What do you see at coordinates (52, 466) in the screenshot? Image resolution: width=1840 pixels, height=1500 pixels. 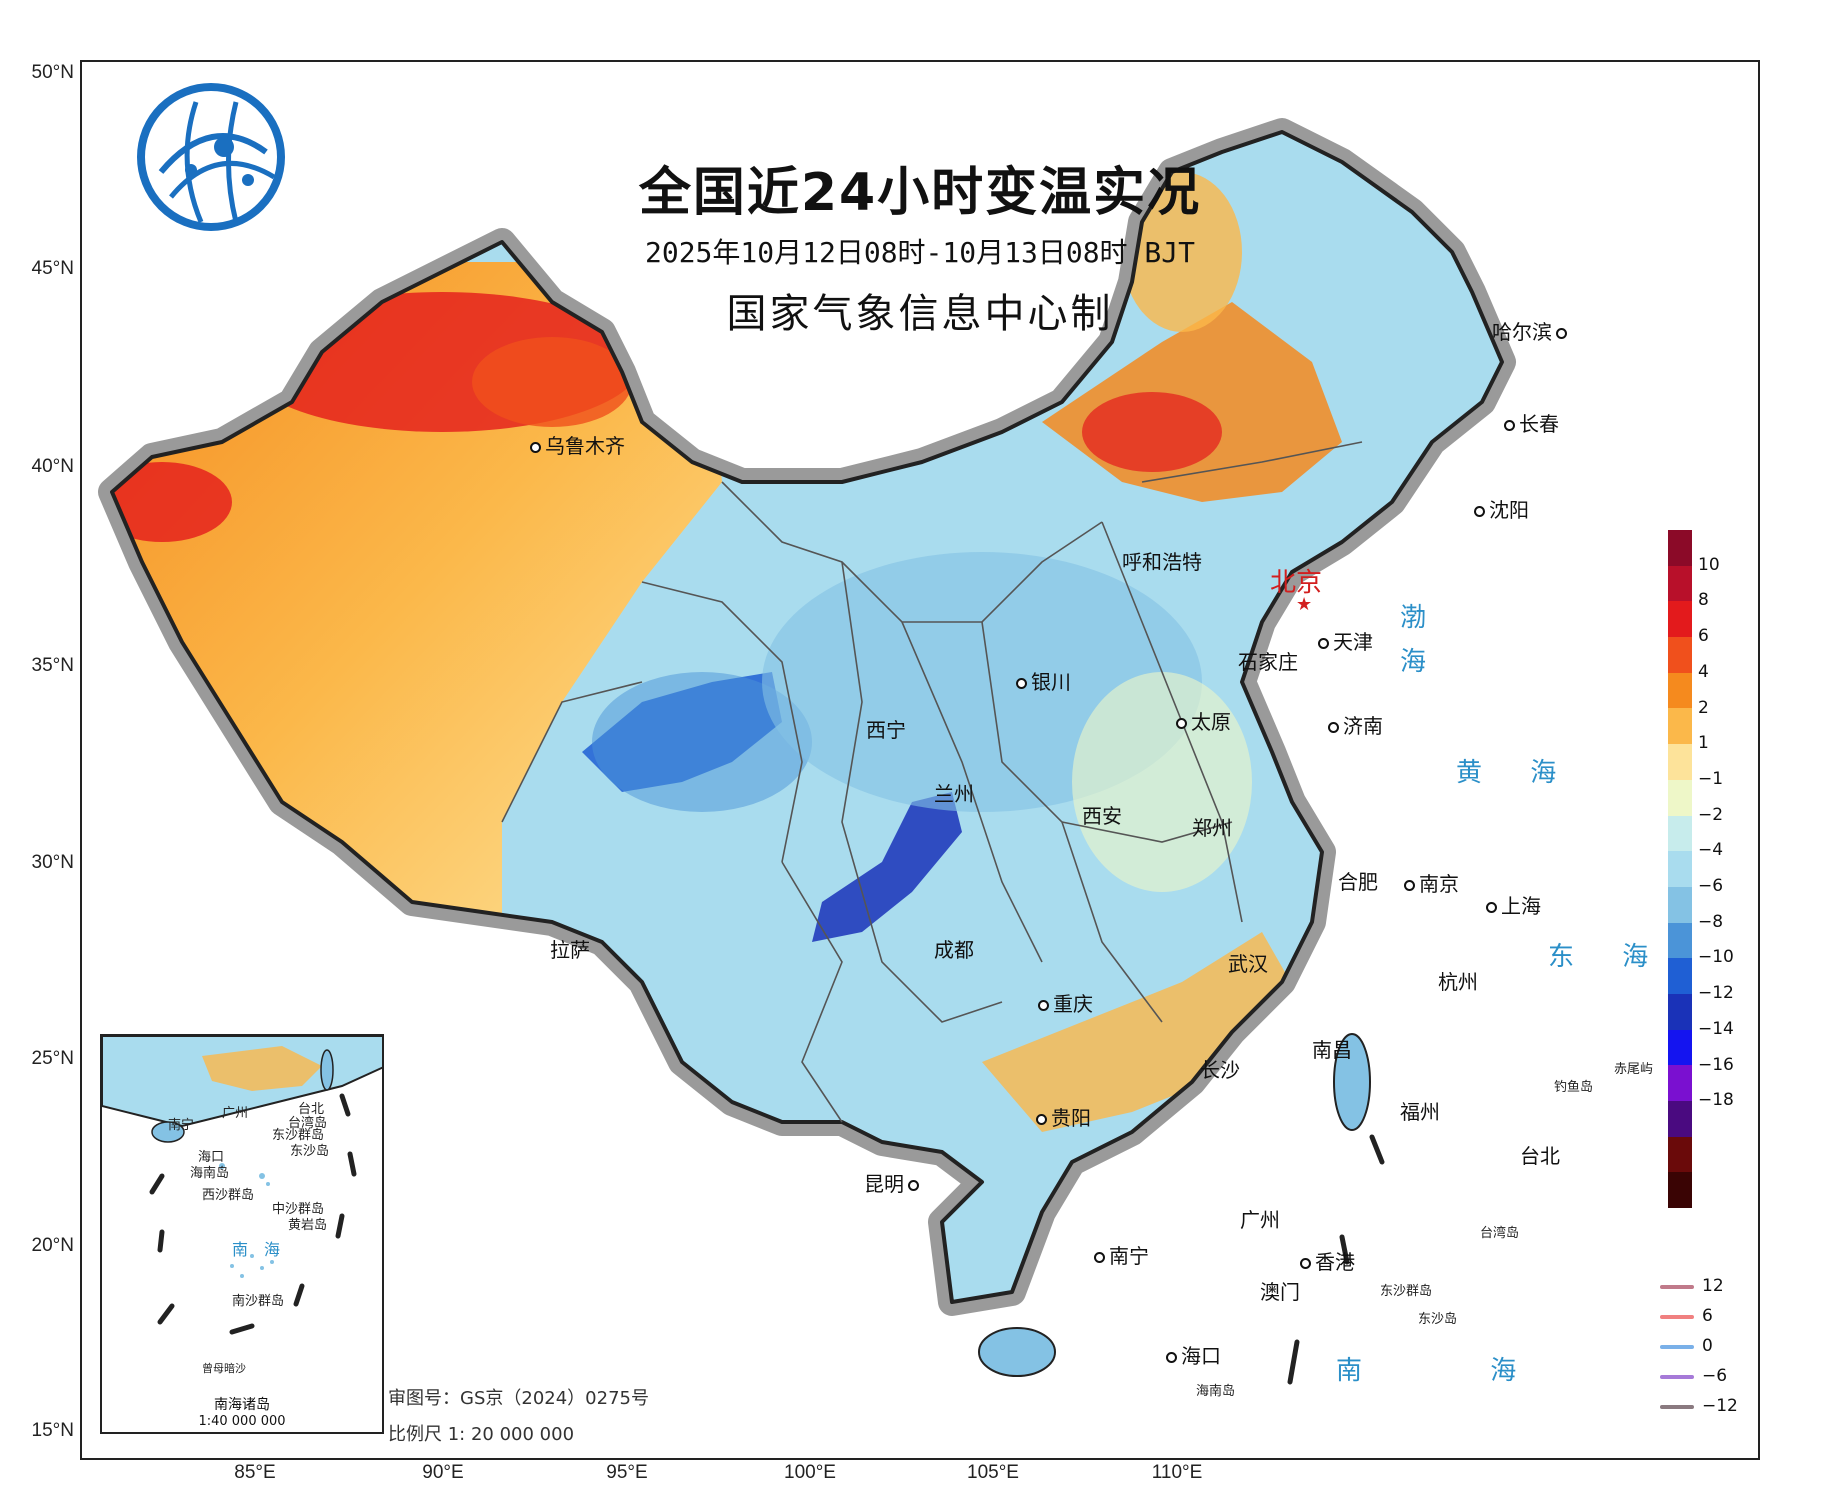 I see `lat-label-40: 40°N` at bounding box center [52, 466].